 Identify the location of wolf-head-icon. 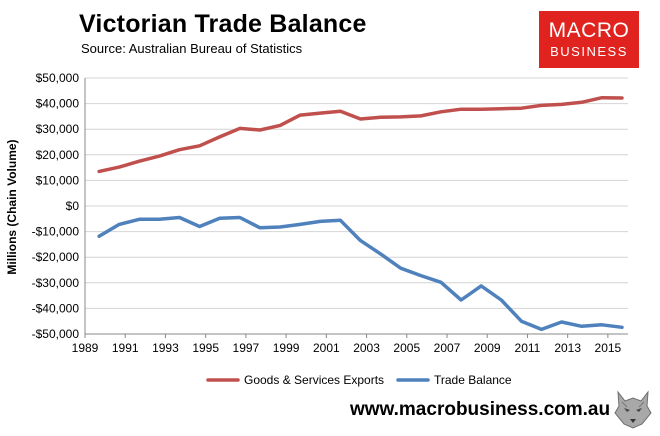
(633, 409).